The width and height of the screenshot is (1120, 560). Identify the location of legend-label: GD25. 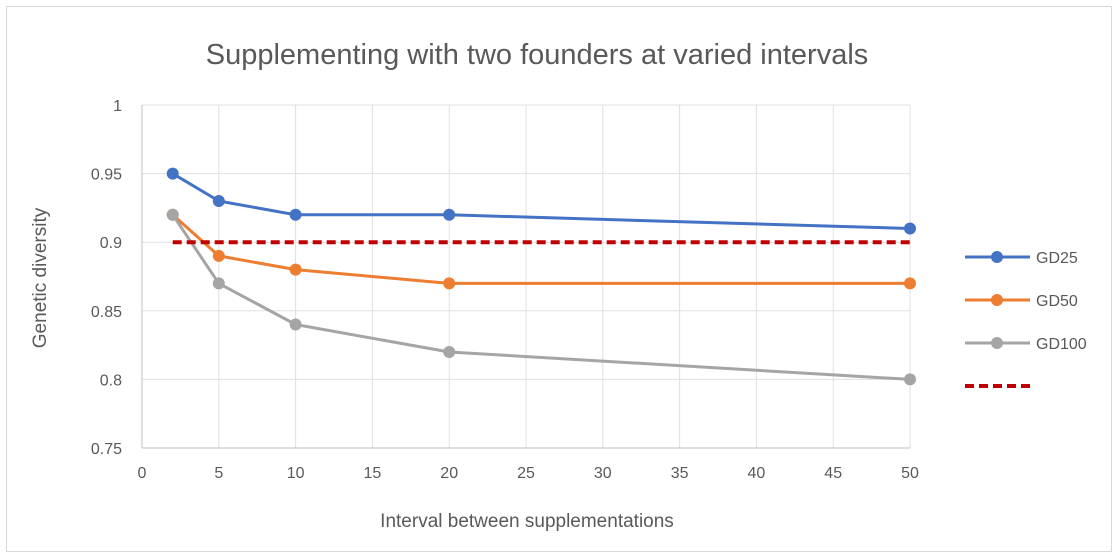
(1057, 258).